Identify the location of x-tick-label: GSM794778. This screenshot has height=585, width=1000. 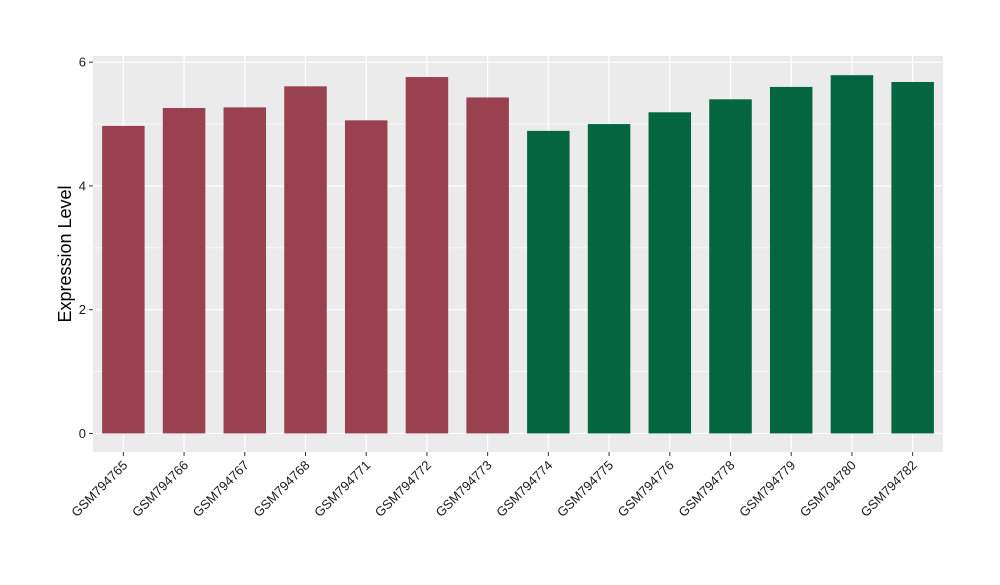
(706, 489).